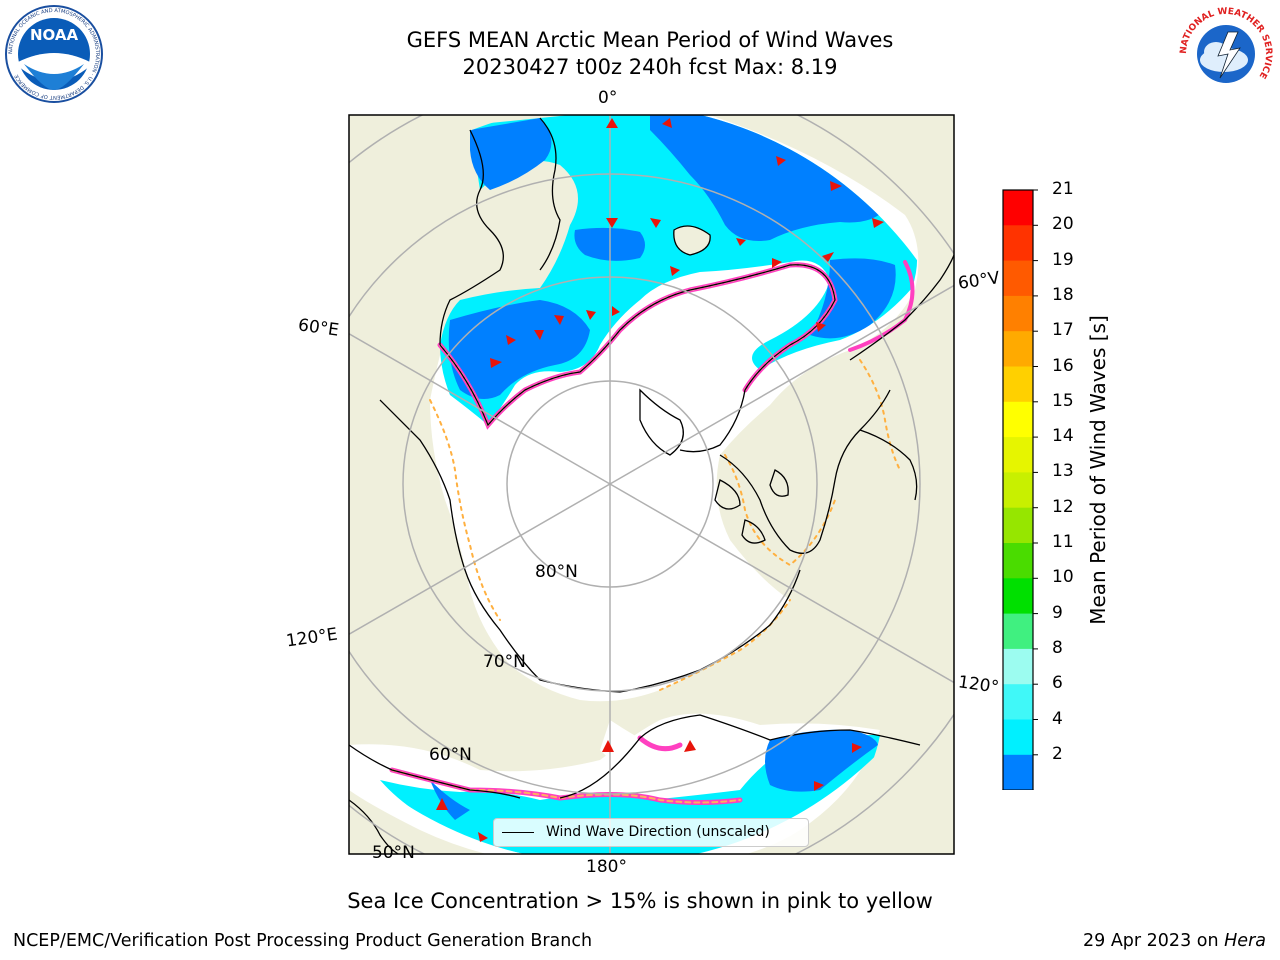 Image resolution: width=1280 pixels, height=960 pixels. Describe the element at coordinates (658, 832) in the screenshot. I see `legend-label: Wind Wave Direction (unscaled)` at that location.